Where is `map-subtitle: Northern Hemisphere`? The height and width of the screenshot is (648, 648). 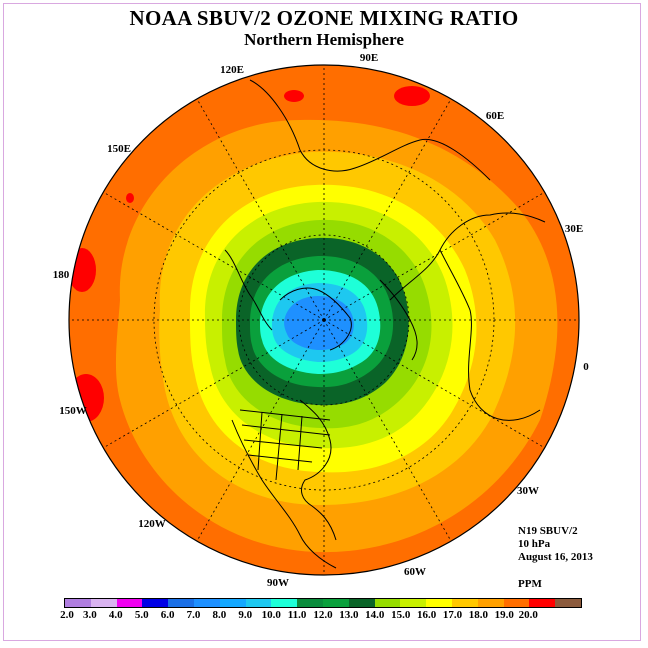 map-subtitle: Northern Hemisphere is located at coordinates (324, 39).